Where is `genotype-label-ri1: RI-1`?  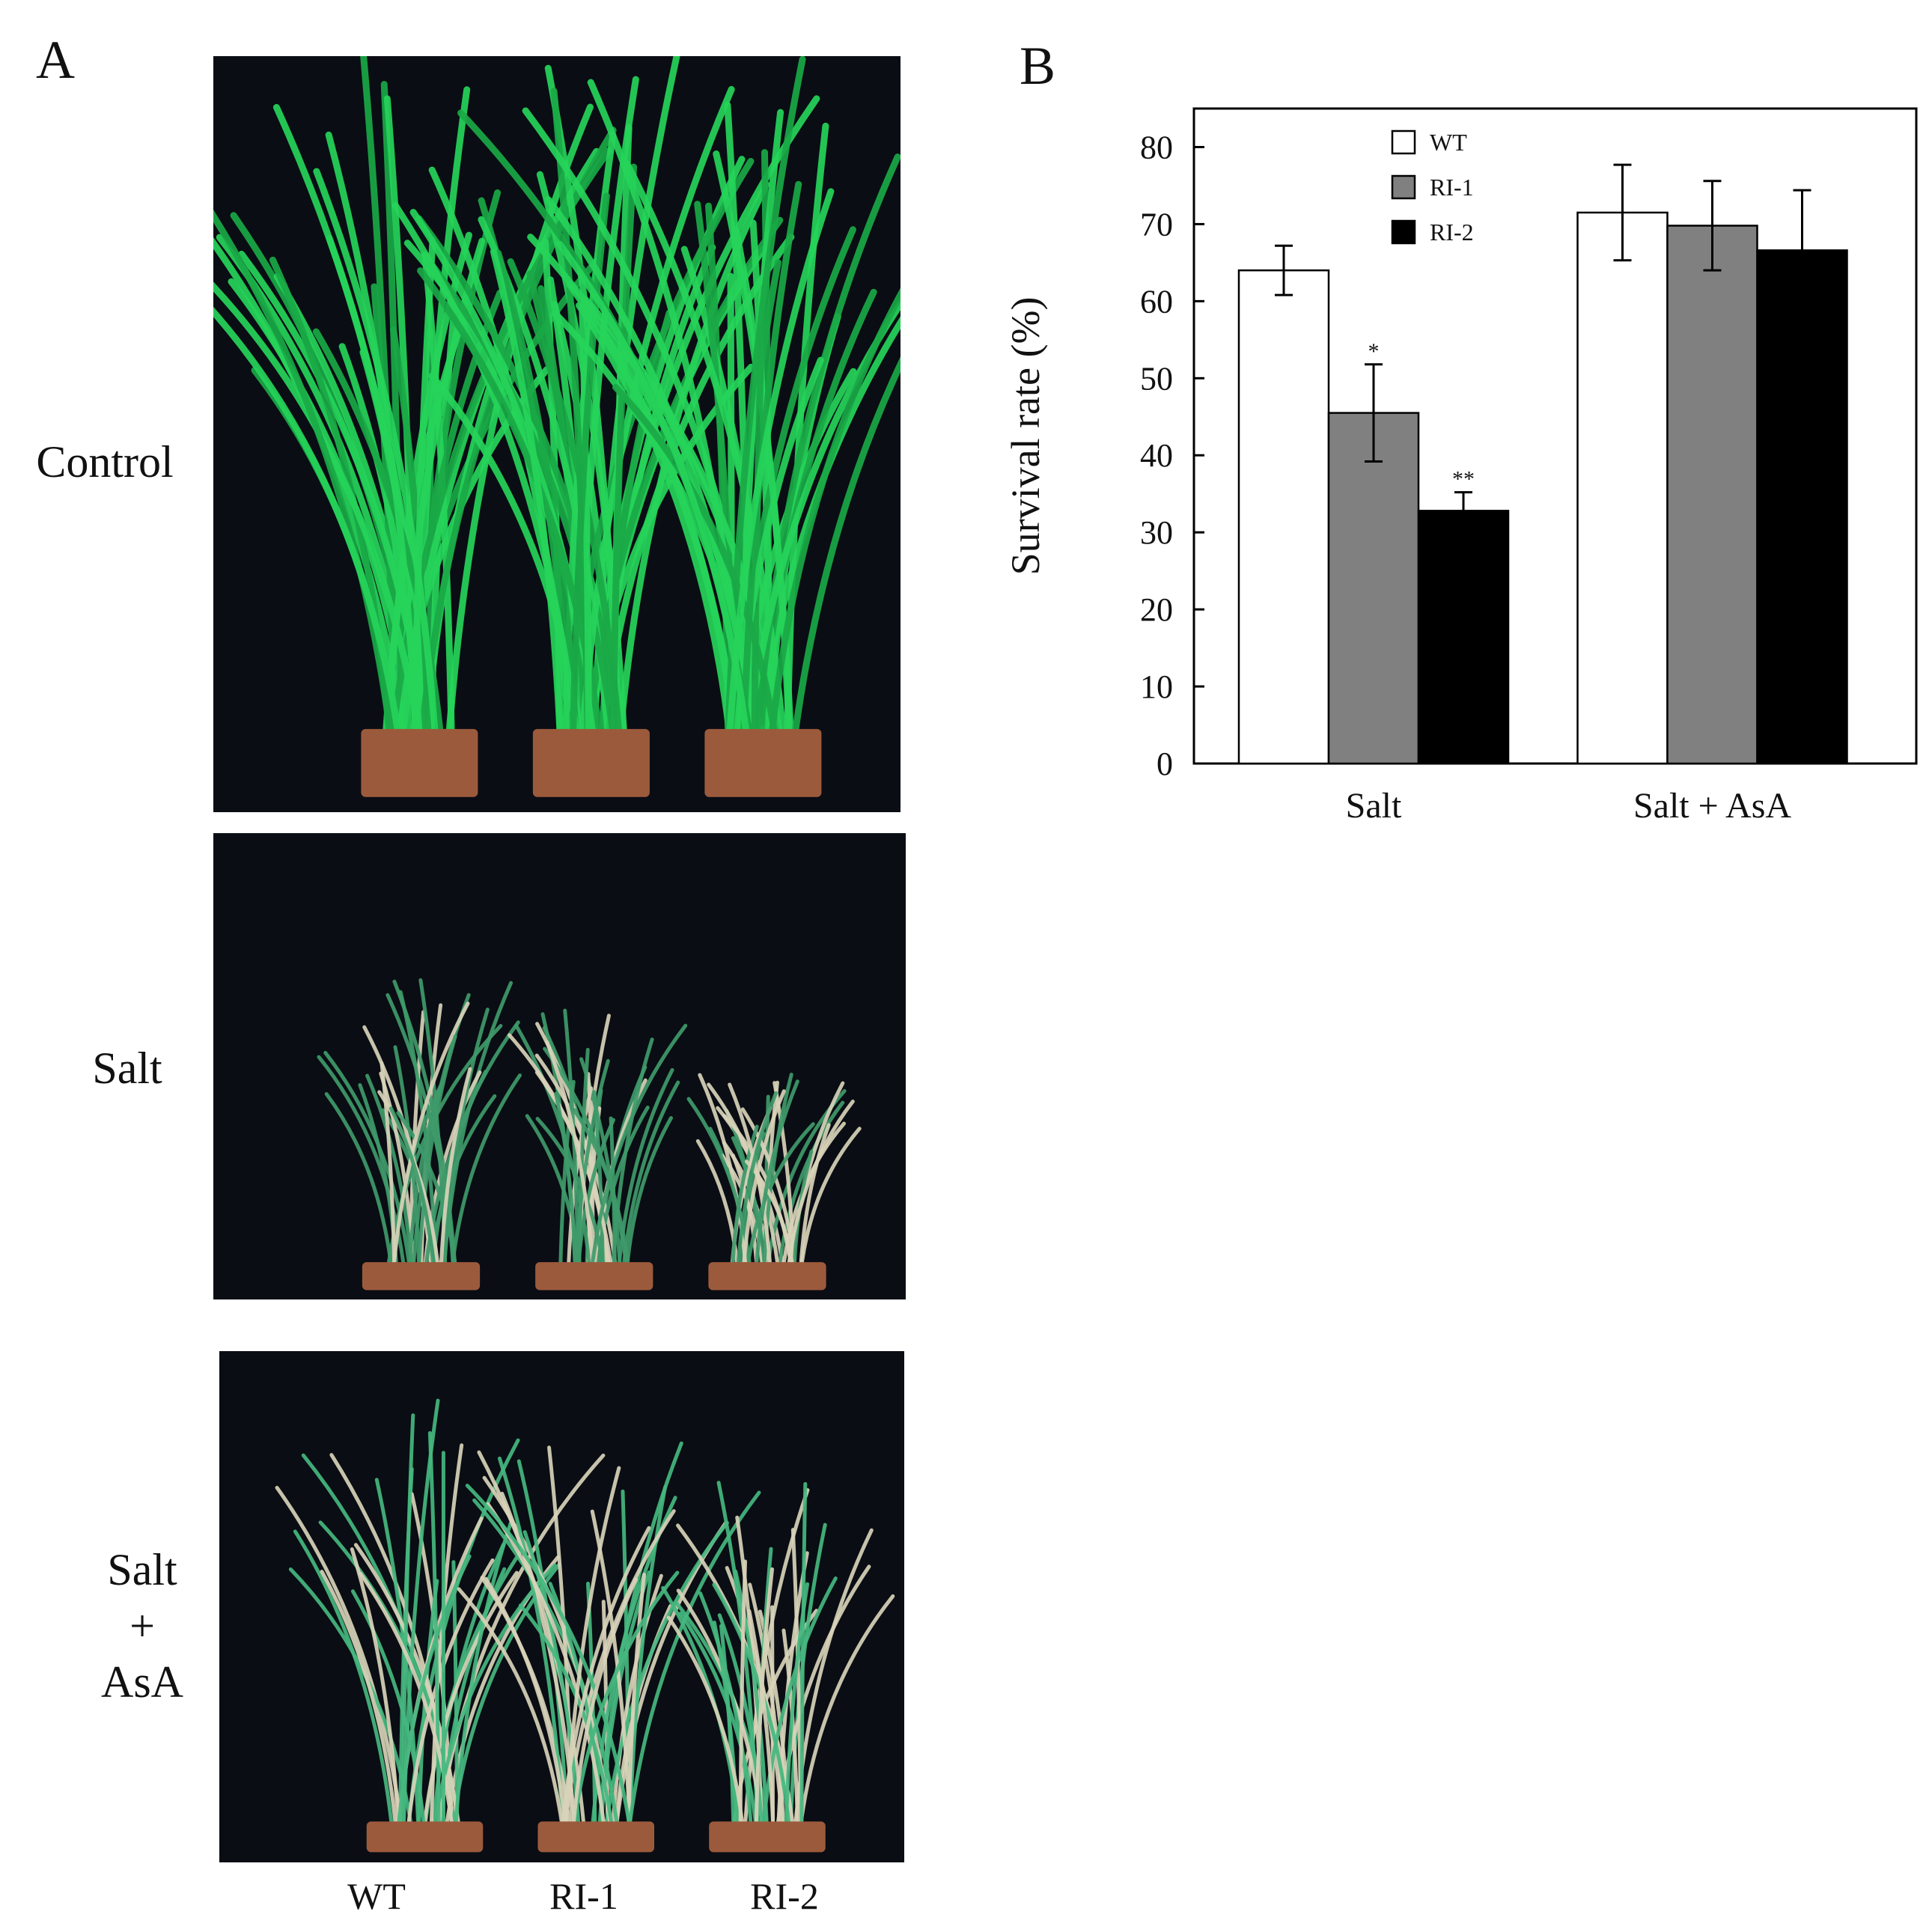 genotype-label-ri1: RI-1 is located at coordinates (584, 1896).